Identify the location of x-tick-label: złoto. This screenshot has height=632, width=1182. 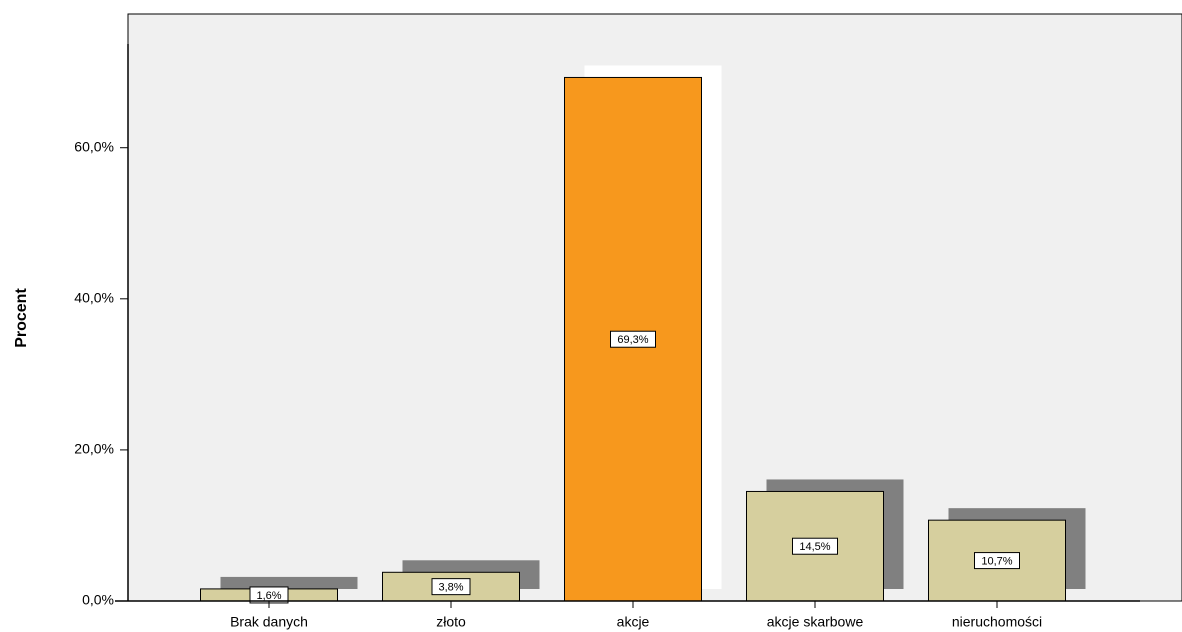
(451, 622).